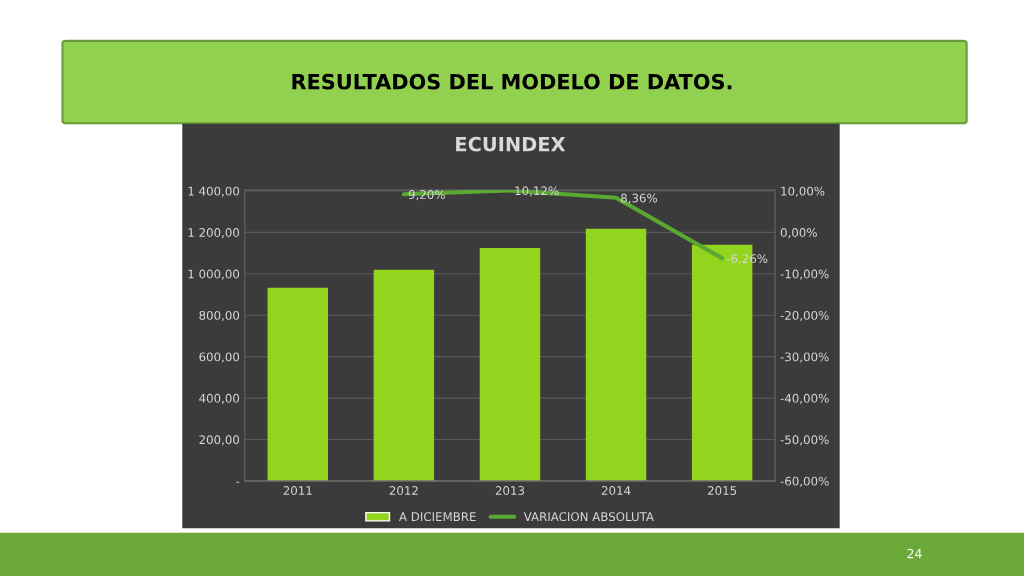 Image resolution: width=1024 pixels, height=576 pixels. What do you see at coordinates (219, 357) in the screenshot?
I see `y-tick-label: 600,00` at bounding box center [219, 357].